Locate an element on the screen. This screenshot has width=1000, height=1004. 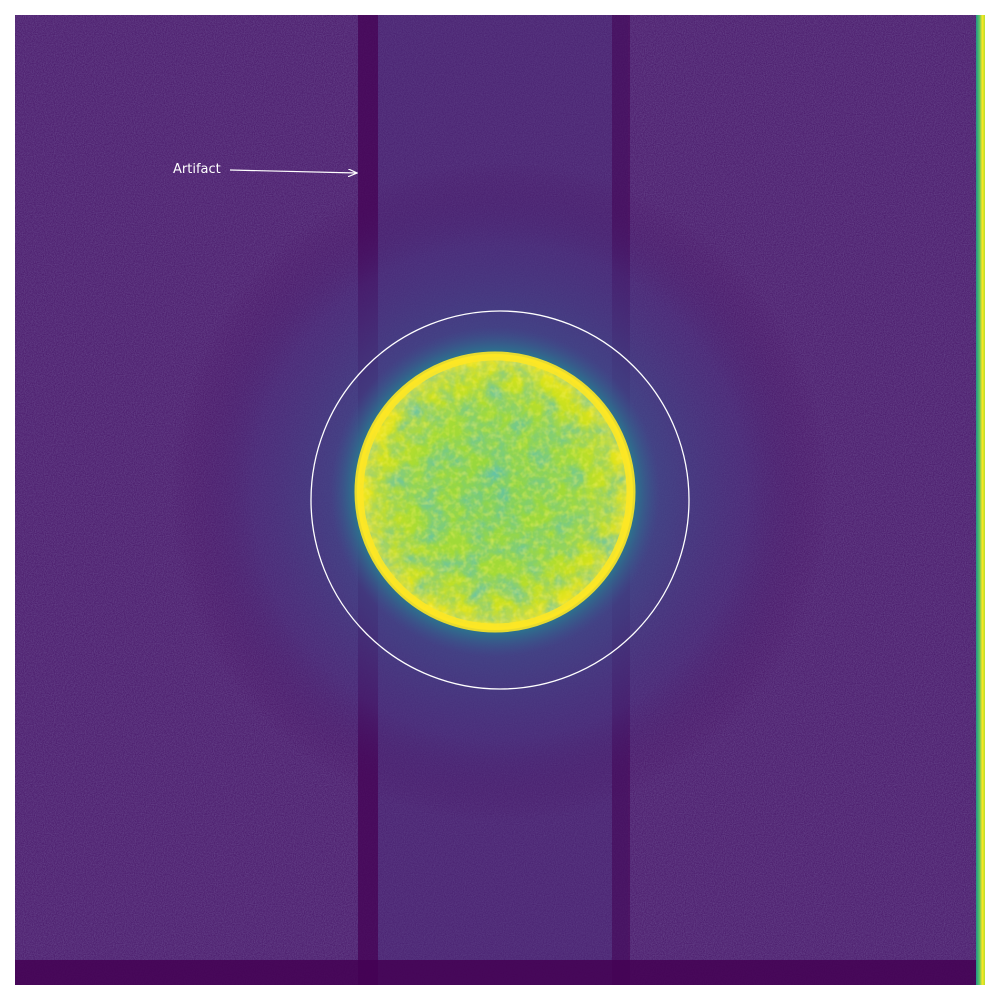
artifact-annotation-label: Artifact is located at coordinates (197, 169).